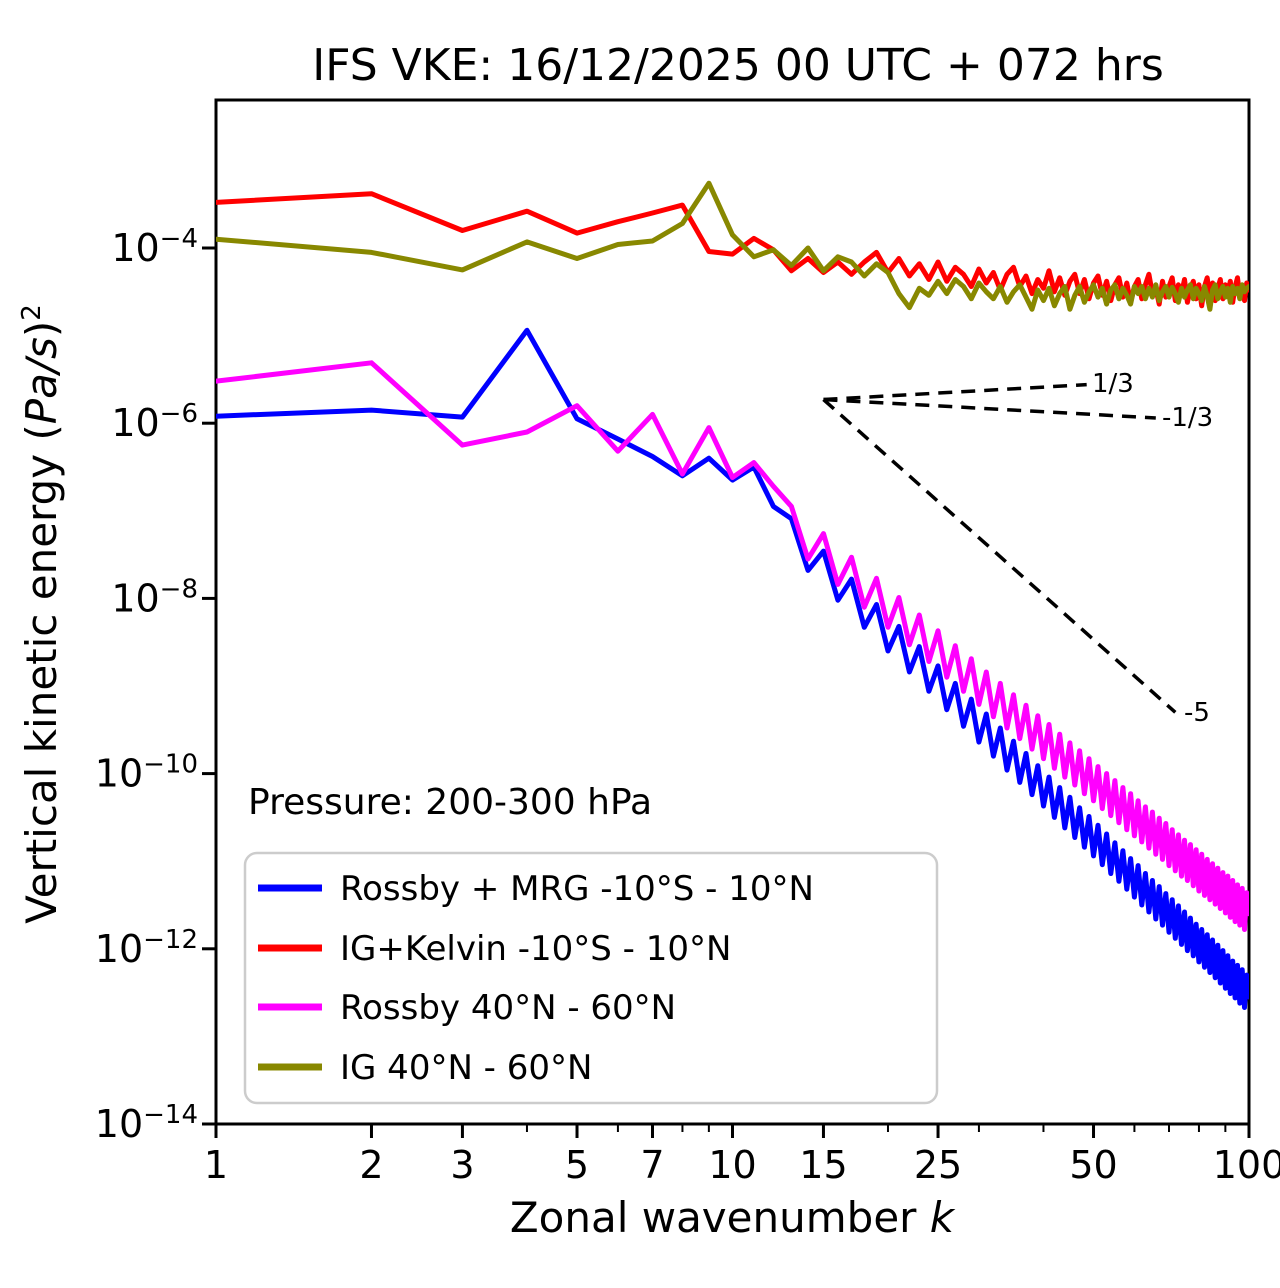 Image resolution: width=1280 pixels, height=1288 pixels. What do you see at coordinates (1093, 1165) in the screenshot?
I see `x-tick-label-50: 50` at bounding box center [1093, 1165].